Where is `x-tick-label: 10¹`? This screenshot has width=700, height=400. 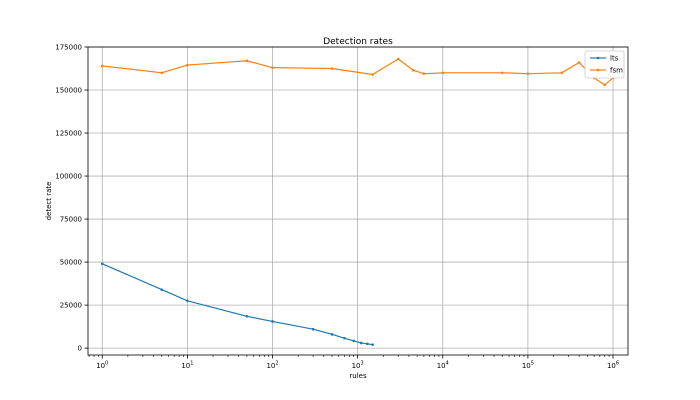
x-tick-label: 10¹ is located at coordinates (187, 366).